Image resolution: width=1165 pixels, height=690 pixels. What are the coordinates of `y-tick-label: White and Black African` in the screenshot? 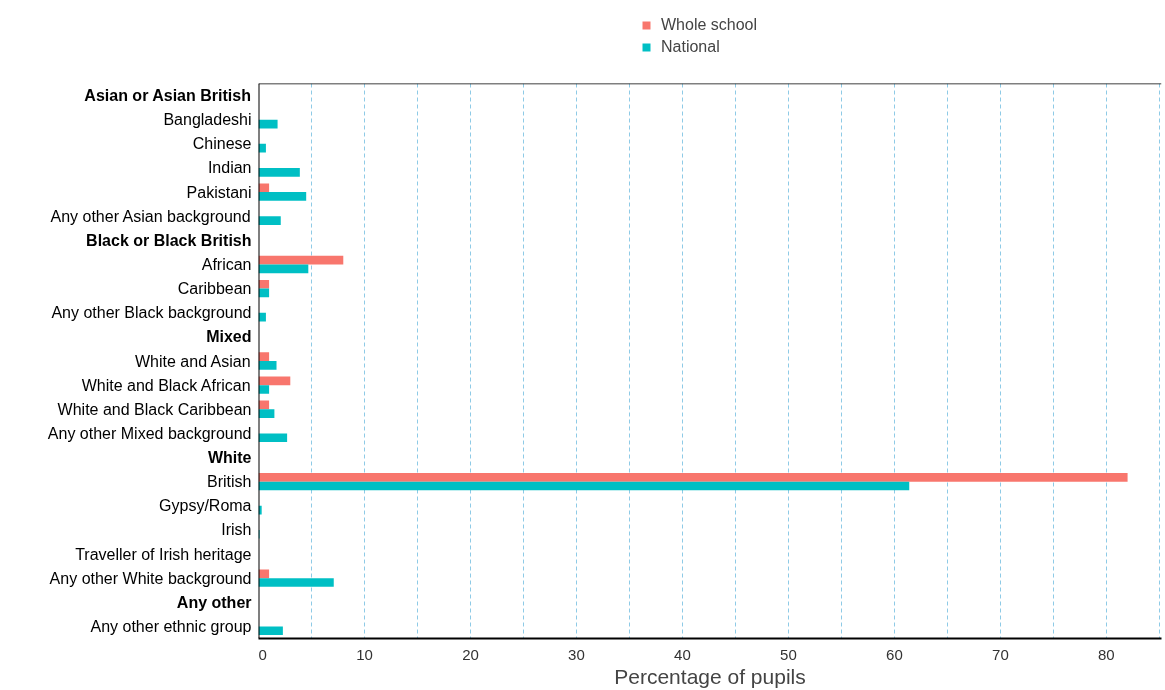 It's located at (166, 385).